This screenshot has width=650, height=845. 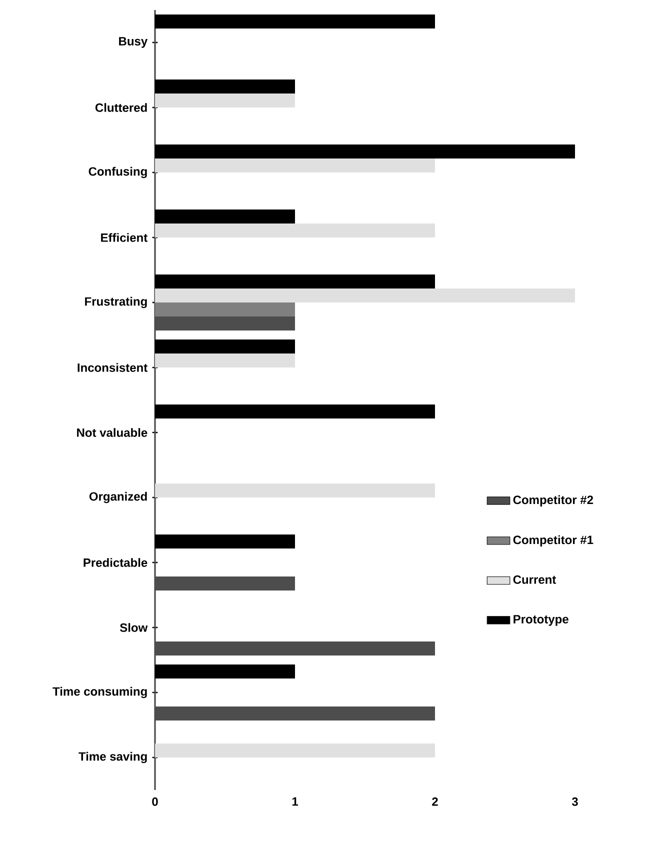 I want to click on x-tick-label: 3, so click(x=575, y=801).